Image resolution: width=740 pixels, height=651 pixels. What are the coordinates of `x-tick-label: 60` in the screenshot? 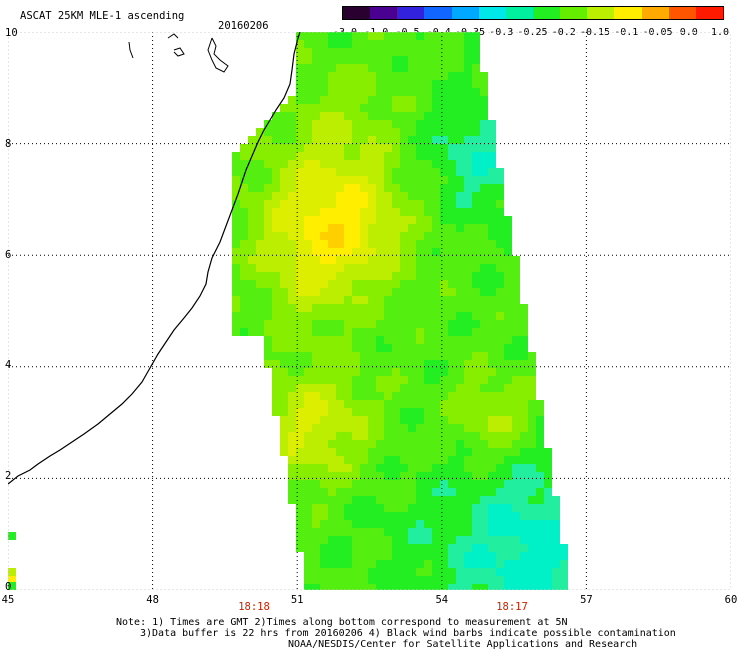 It's located at (731, 600).